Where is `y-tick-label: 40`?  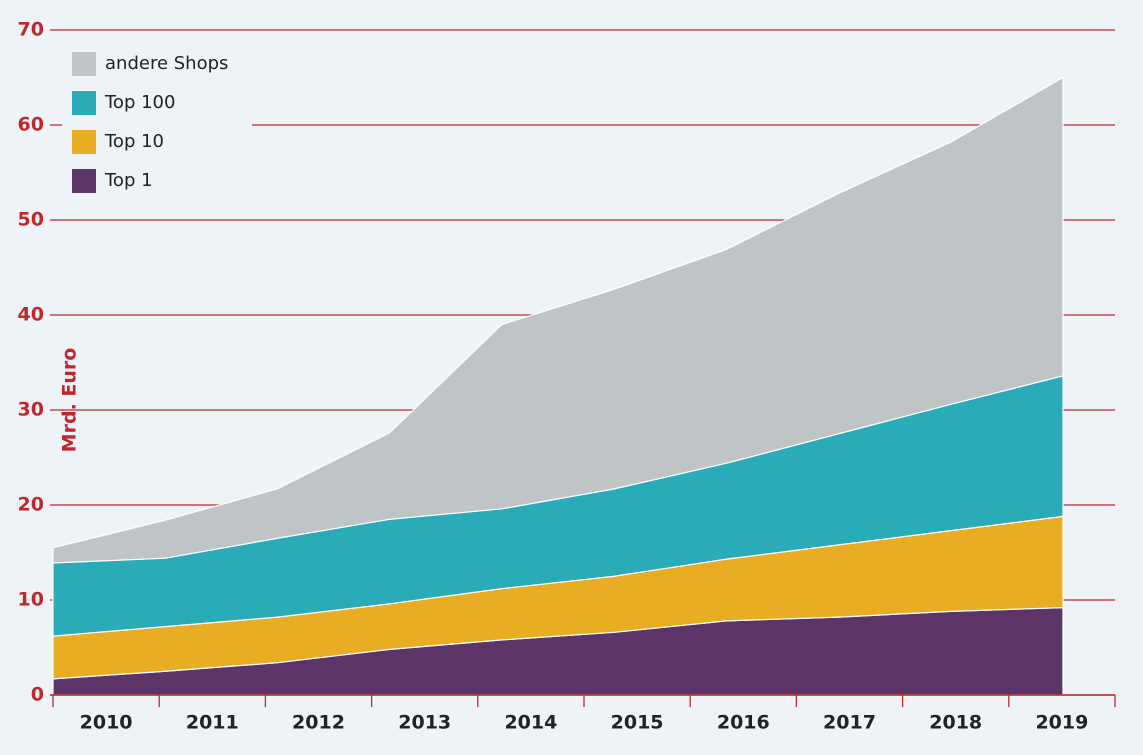
y-tick-label: 40 is located at coordinates (31, 315).